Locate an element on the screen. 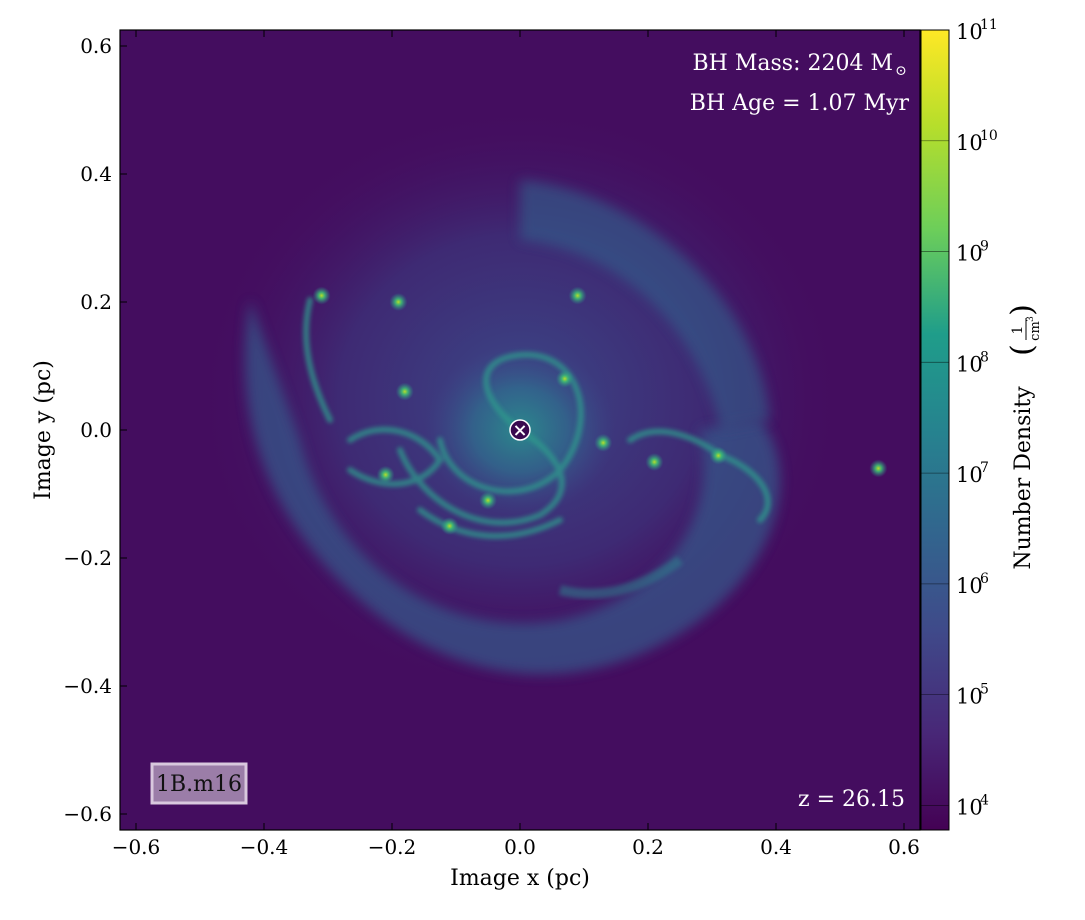  x-tick-label: 0.6 is located at coordinates (904, 847).